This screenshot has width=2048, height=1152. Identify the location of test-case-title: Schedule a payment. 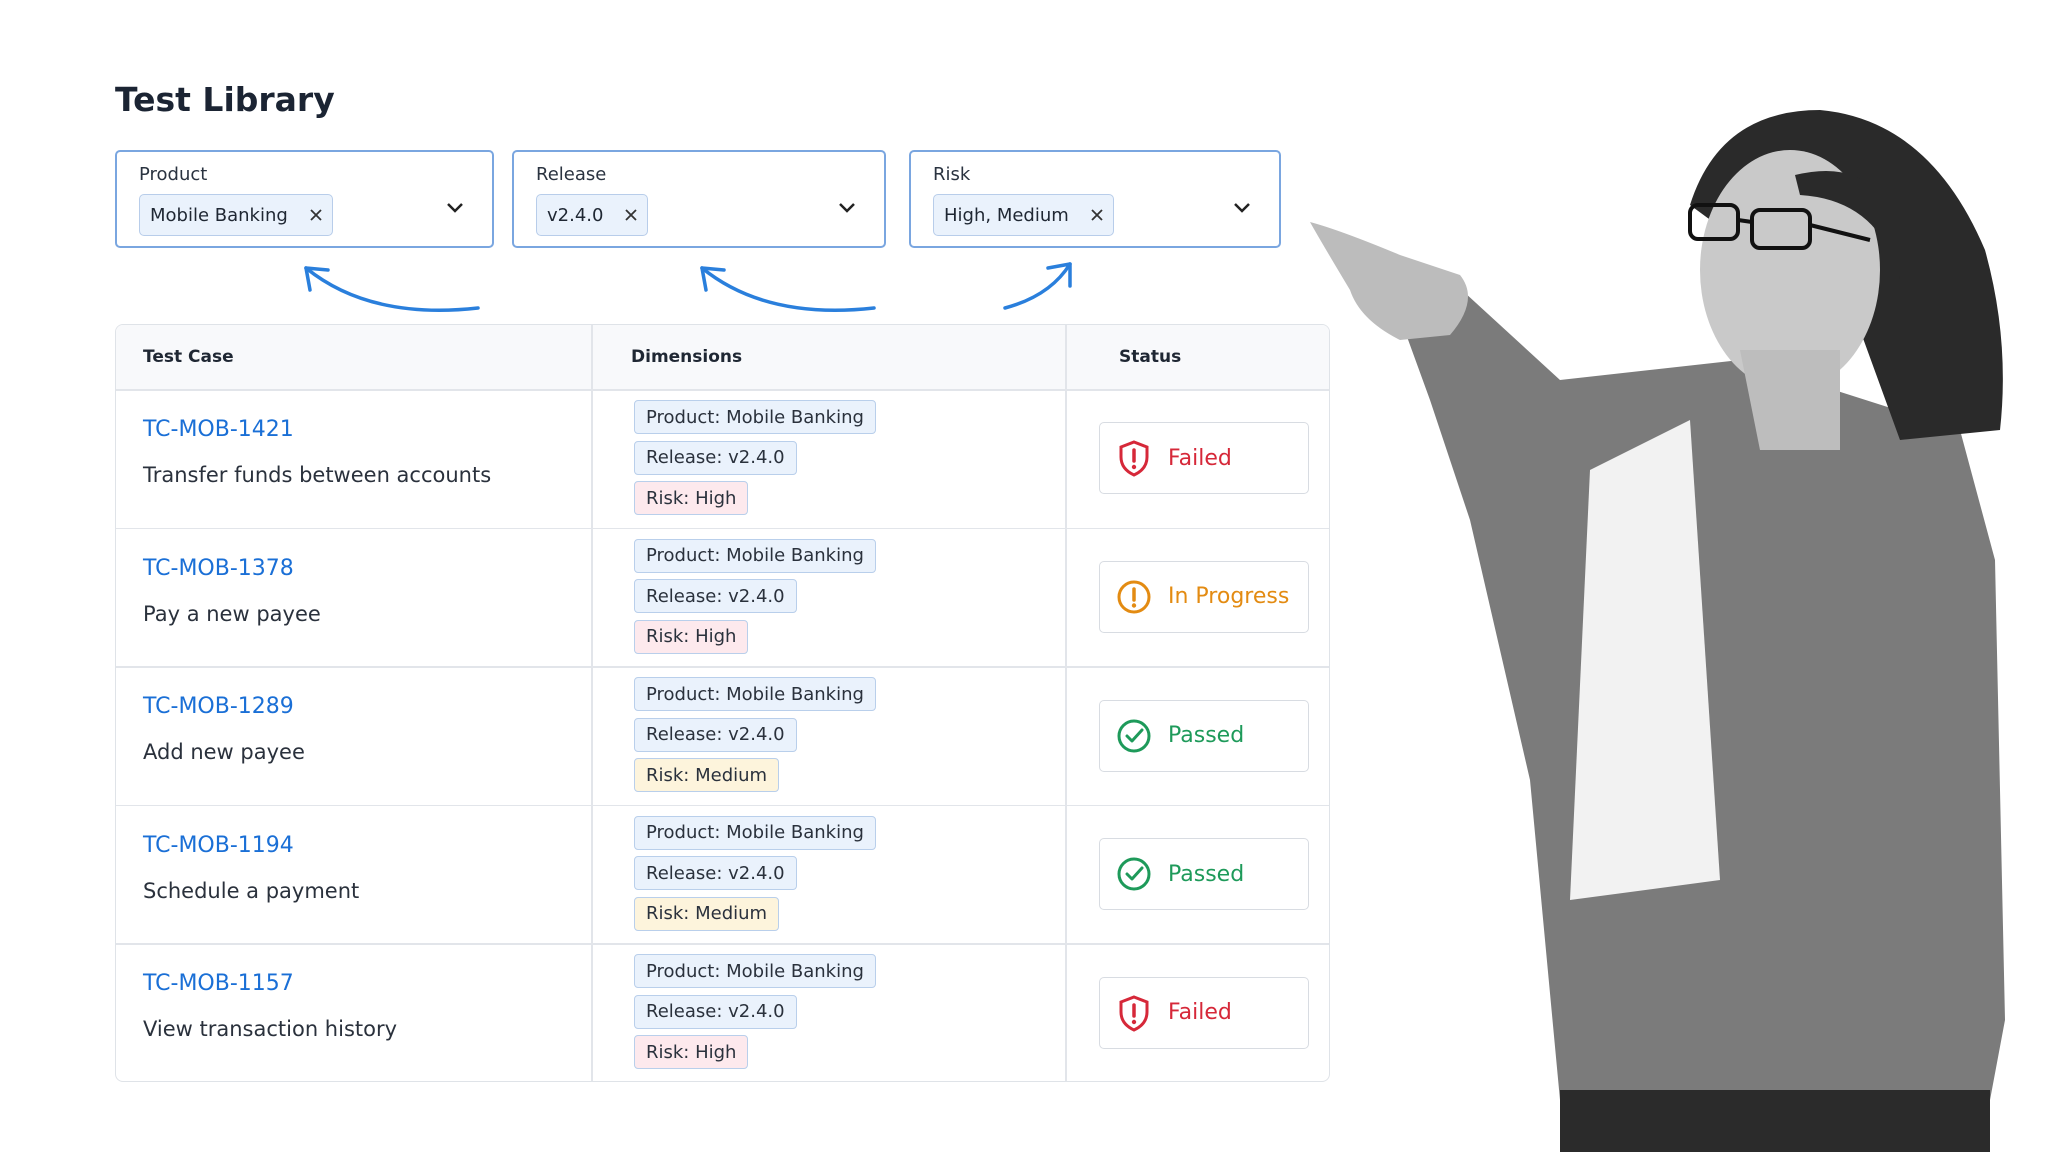
(251, 890).